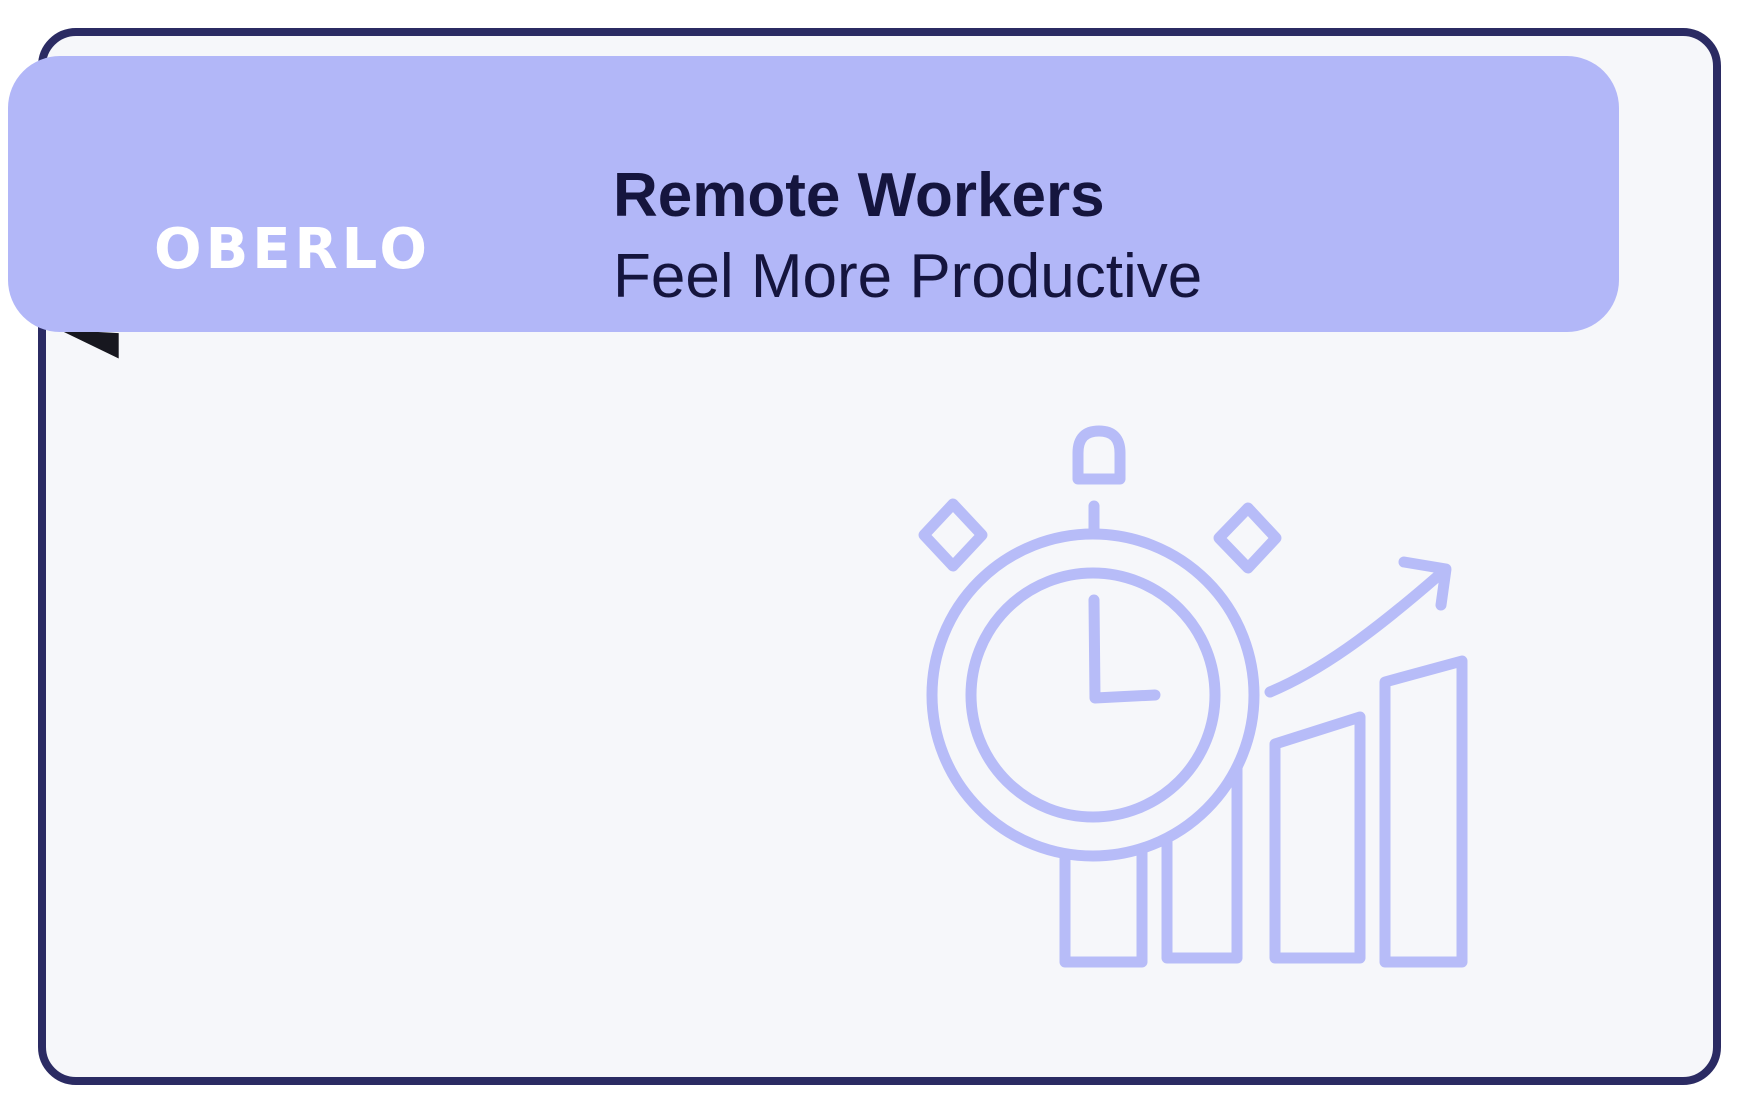 The image size is (1740, 1105). Describe the element at coordinates (1247, 538) in the screenshot. I see `stopwatch-diamond-right` at that location.